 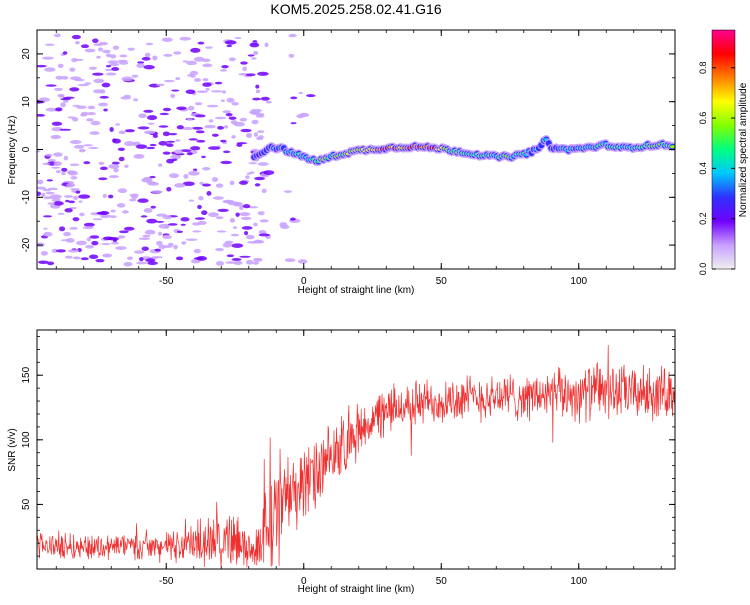 What do you see at coordinates (12, 449) in the screenshot?
I see `snr-y-label: SNR (v/v)` at bounding box center [12, 449].